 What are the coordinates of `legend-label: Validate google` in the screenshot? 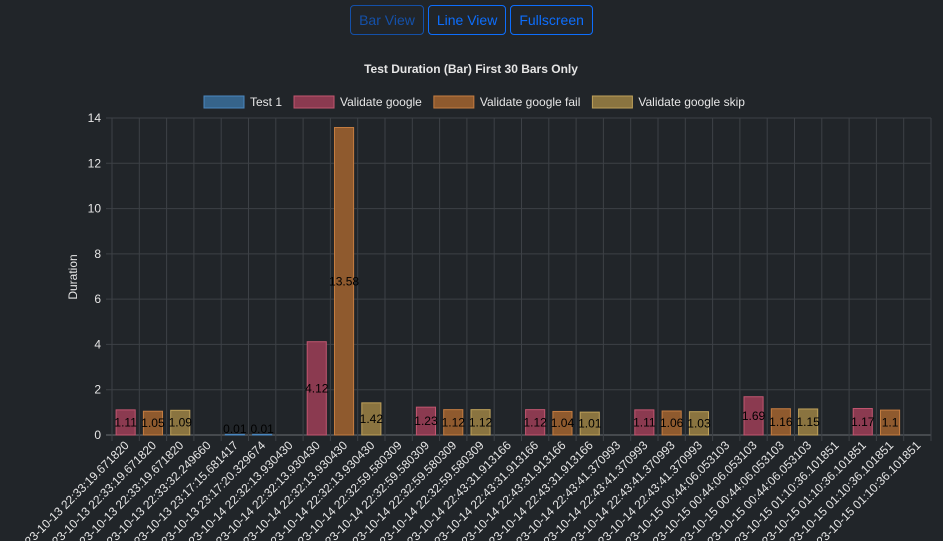 It's located at (381, 102).